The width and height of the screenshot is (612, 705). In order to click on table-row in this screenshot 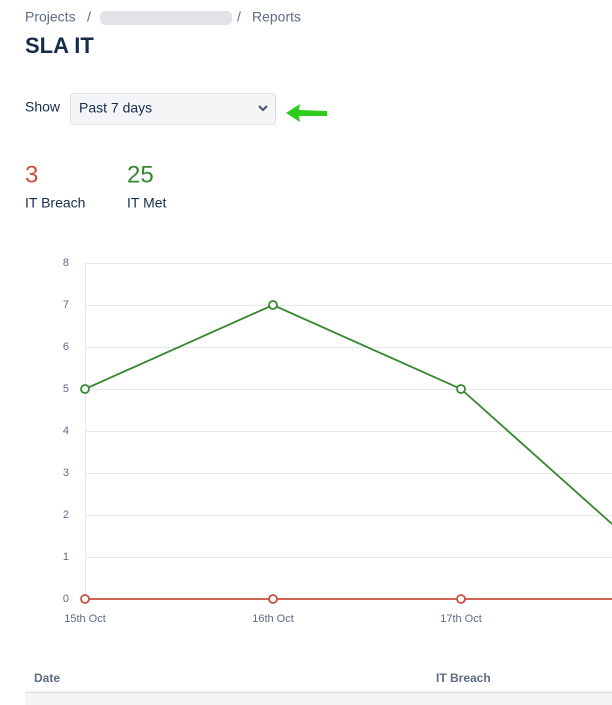, I will do `click(318, 699)`.